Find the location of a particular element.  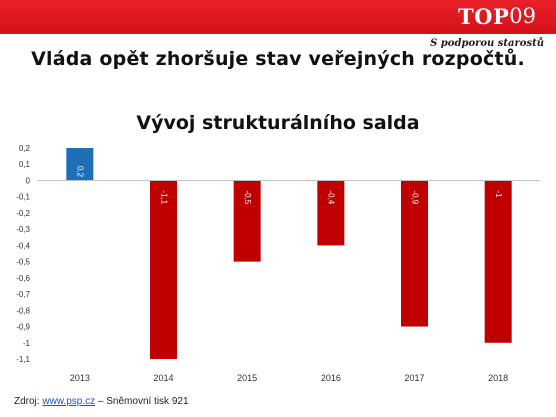

data-label: -0,5 is located at coordinates (247, 197).